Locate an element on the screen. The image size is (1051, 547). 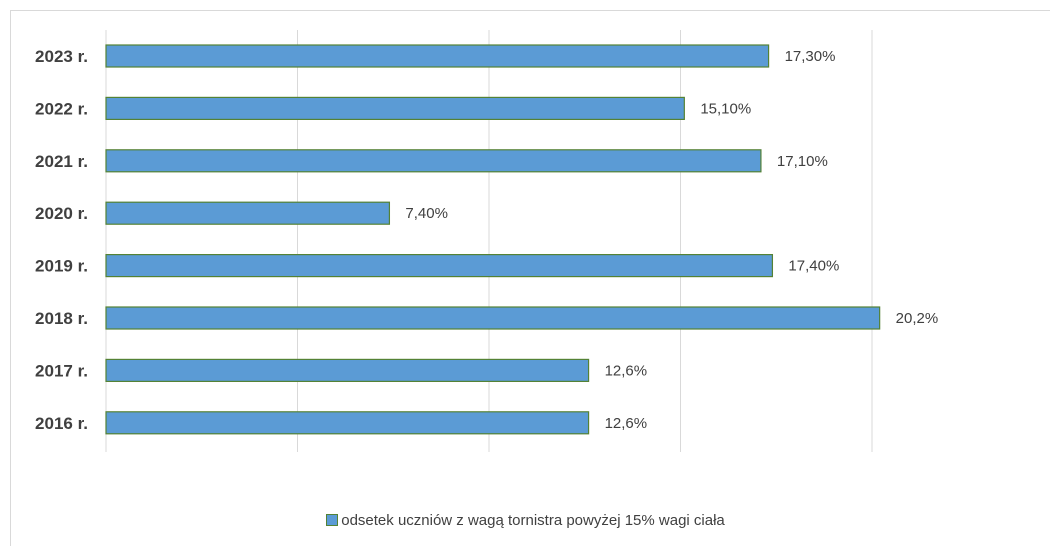
category-label: 2016 r. is located at coordinates (61, 423).